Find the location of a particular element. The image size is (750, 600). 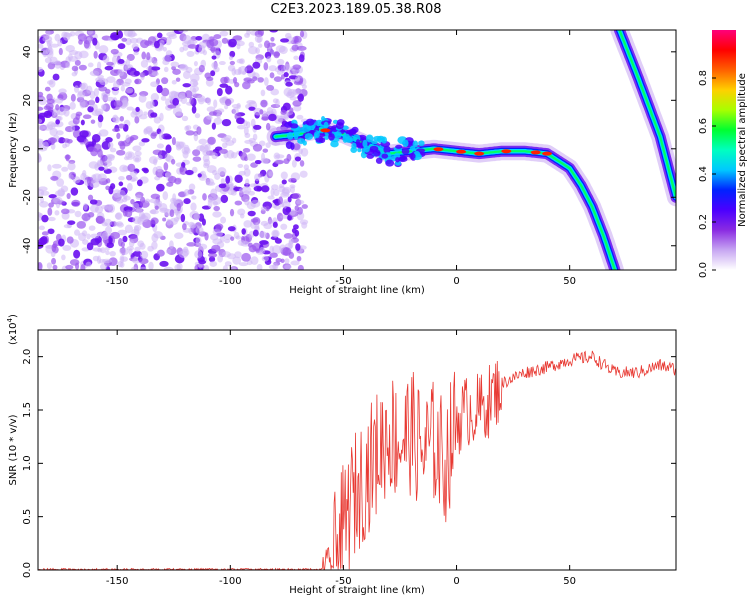

ridge-hotspot is located at coordinates (506, 151).